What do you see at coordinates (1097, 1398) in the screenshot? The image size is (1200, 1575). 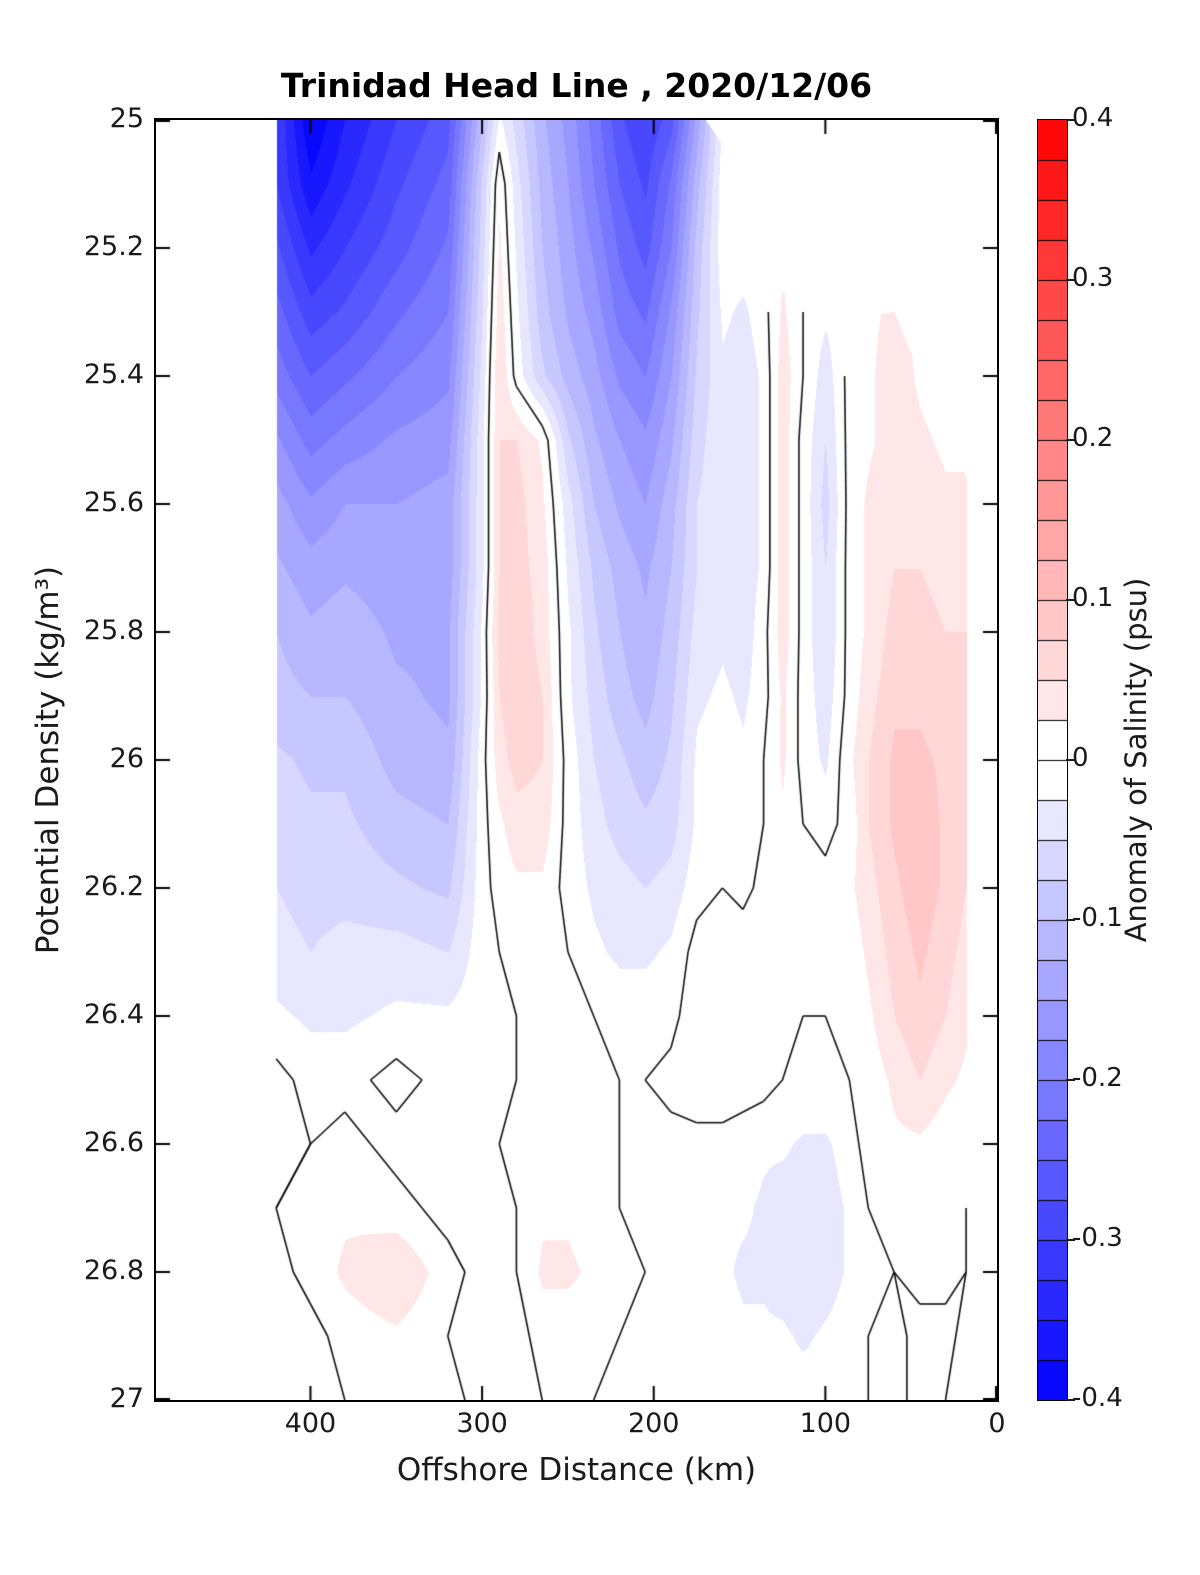 I see `colorbar-tick-label: -0.4` at bounding box center [1097, 1398].